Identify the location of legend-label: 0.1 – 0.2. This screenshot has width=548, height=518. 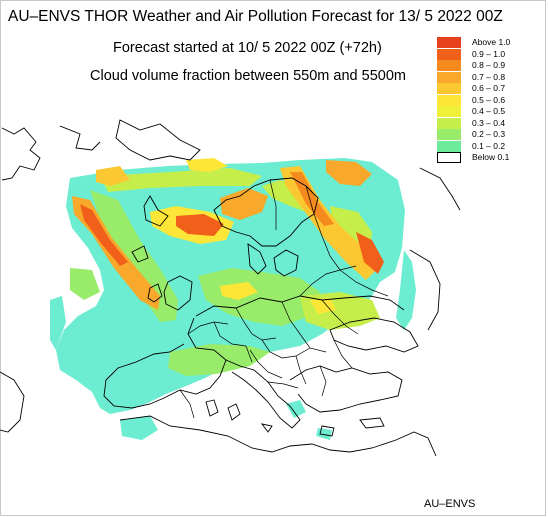
(489, 145).